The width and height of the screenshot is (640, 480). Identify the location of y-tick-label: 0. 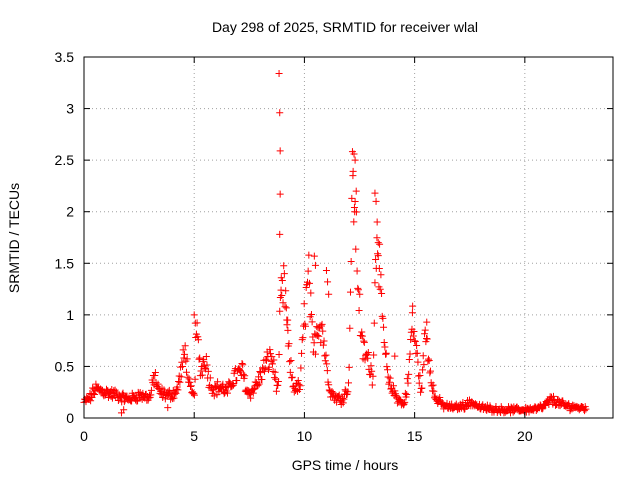
(70, 418).